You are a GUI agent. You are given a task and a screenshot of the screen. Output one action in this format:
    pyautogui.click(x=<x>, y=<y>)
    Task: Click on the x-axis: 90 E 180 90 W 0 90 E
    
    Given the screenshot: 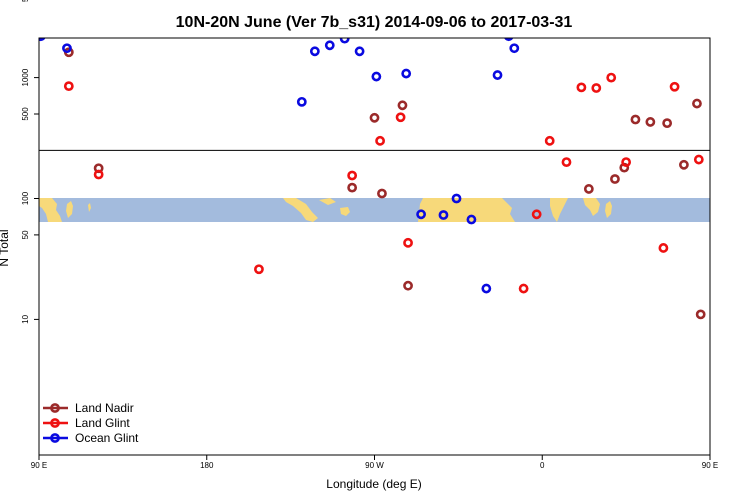 What is the action you would take?
    pyautogui.click(x=374, y=462)
    